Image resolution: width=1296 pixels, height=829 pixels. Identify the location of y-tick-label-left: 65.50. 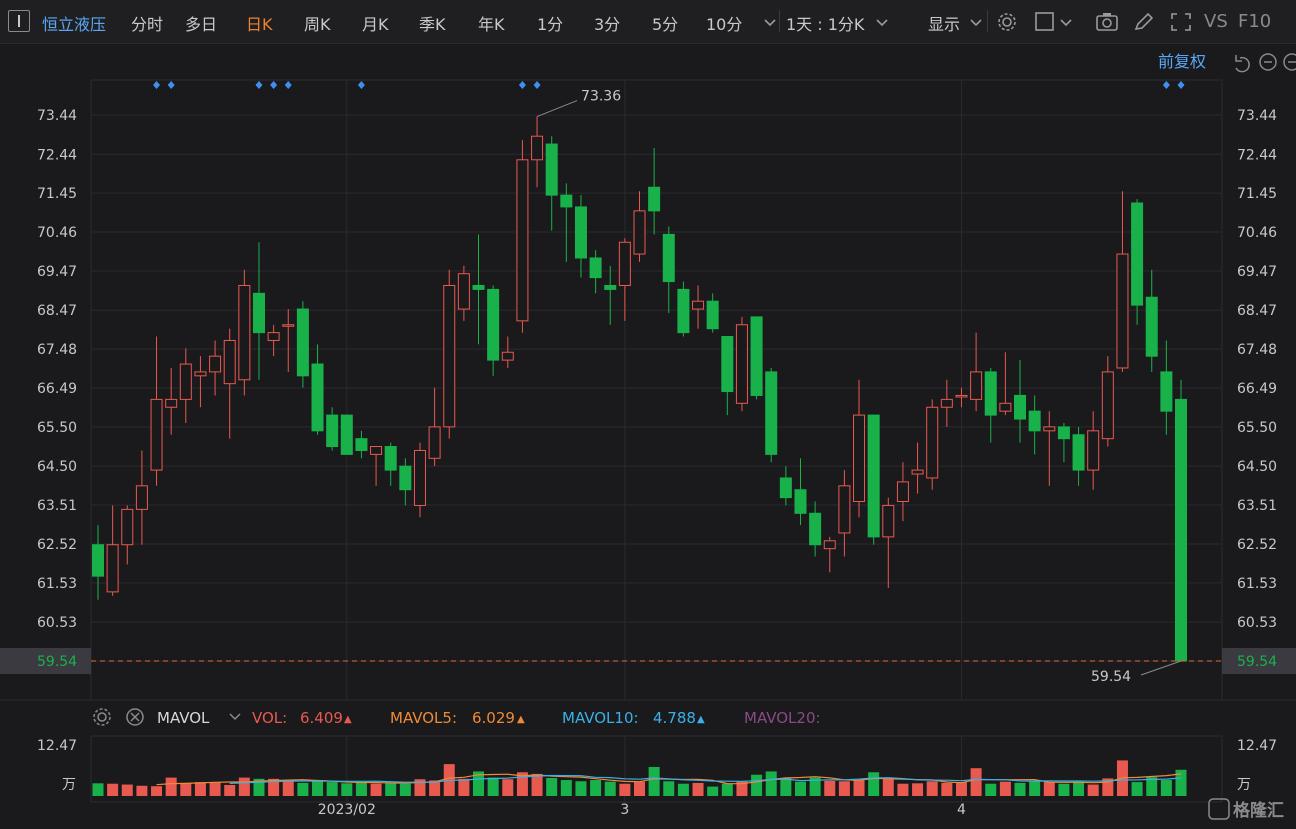
(57, 428).